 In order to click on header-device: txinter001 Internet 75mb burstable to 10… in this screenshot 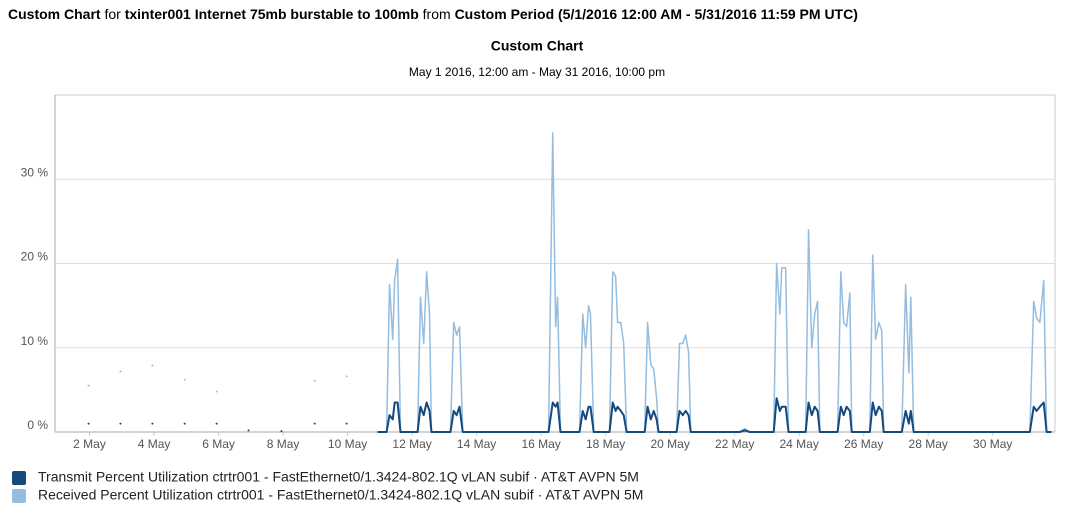, I will do `click(271, 14)`.